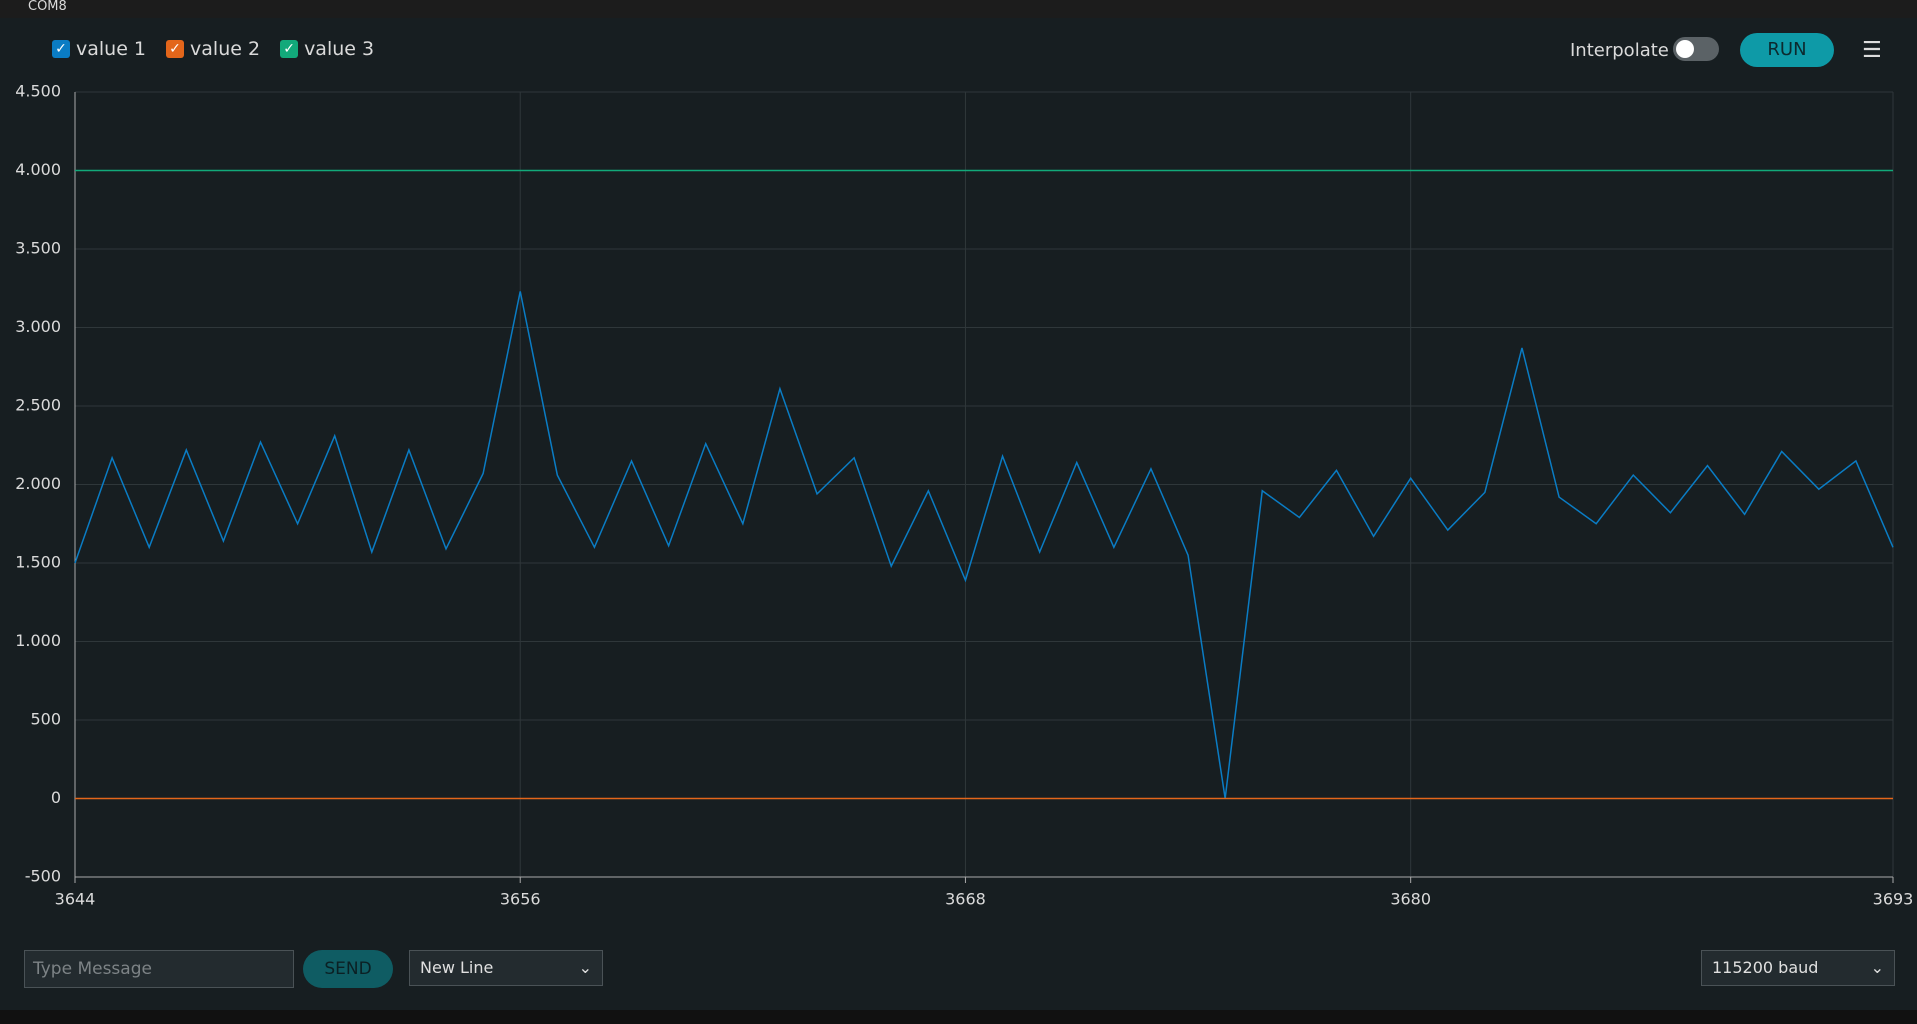 The height and width of the screenshot is (1024, 1917). I want to click on y-tick-label: 1.000, so click(38, 640).